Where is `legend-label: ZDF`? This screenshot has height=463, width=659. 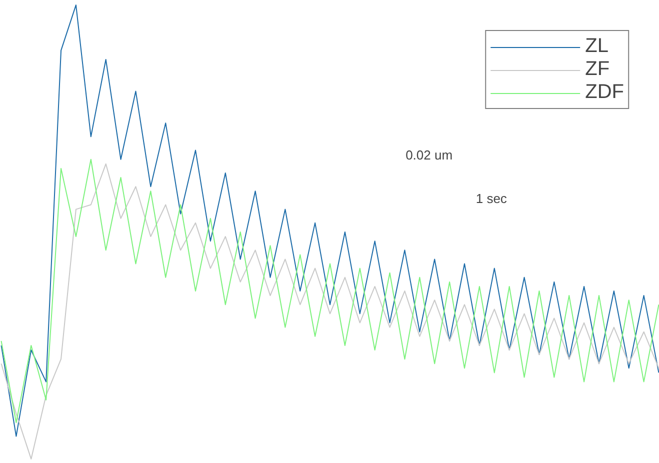 legend-label: ZDF is located at coordinates (604, 92).